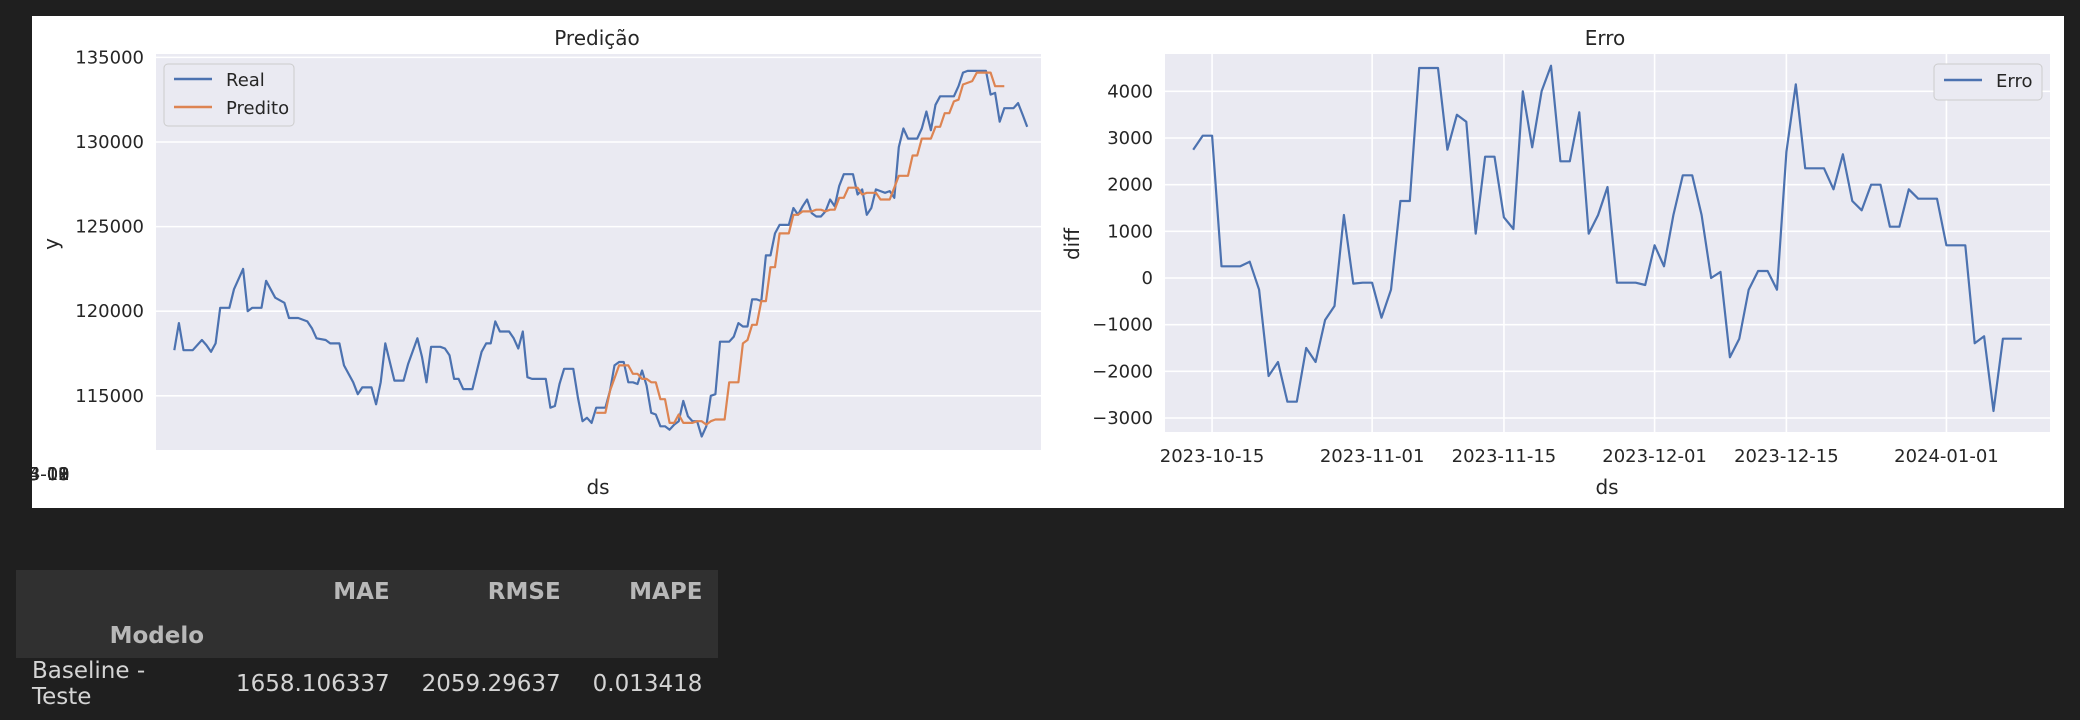  What do you see at coordinates (313, 592) in the screenshot?
I see `col-header-mae: MAE` at bounding box center [313, 592].